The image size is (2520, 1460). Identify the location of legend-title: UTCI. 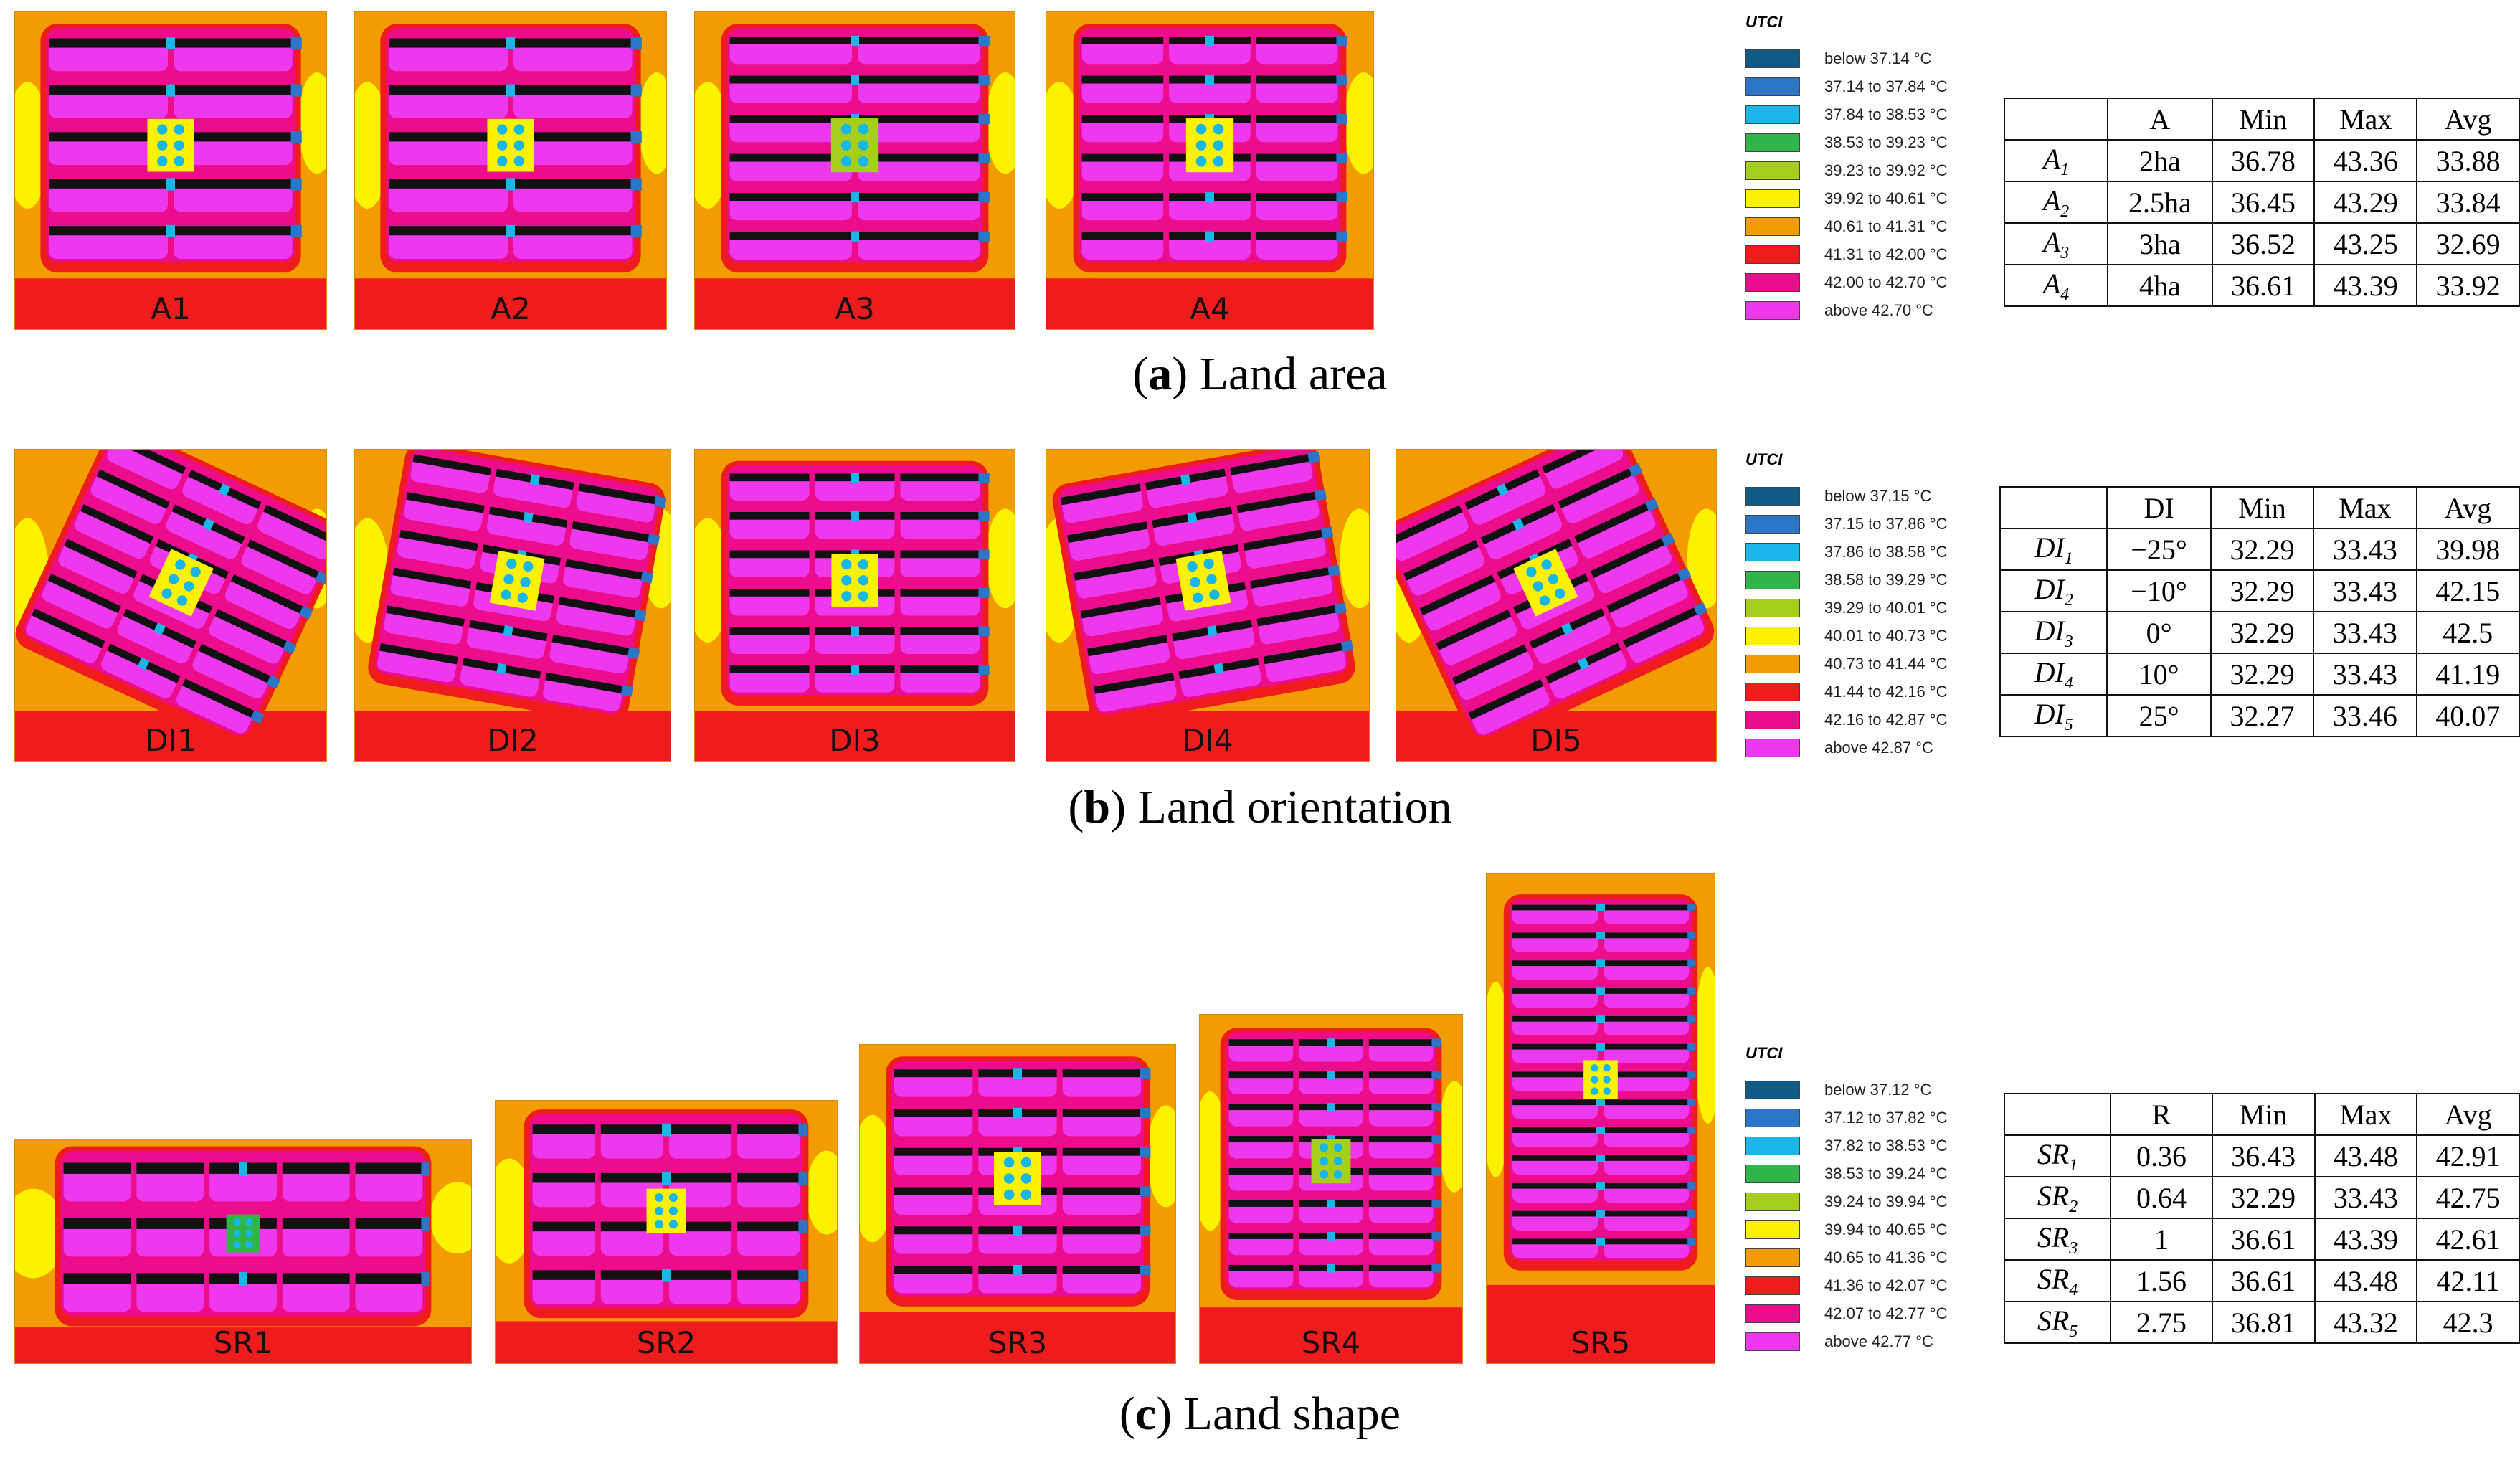
(1764, 22).